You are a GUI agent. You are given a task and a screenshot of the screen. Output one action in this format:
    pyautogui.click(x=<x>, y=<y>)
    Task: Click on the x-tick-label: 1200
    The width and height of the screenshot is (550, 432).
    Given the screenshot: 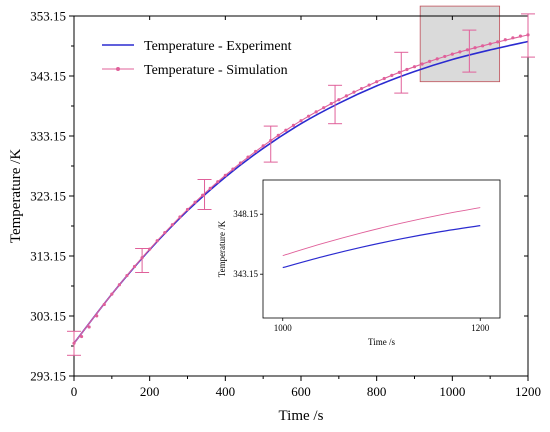 What is the action you would take?
    pyautogui.click(x=528, y=391)
    